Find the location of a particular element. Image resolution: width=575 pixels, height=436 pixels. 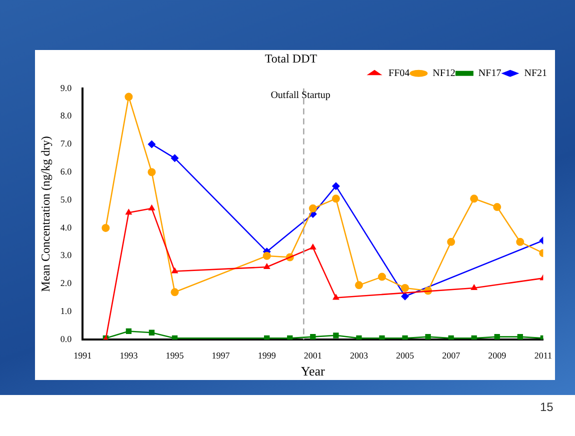

x-tick-label: 1993 is located at coordinates (129, 355).